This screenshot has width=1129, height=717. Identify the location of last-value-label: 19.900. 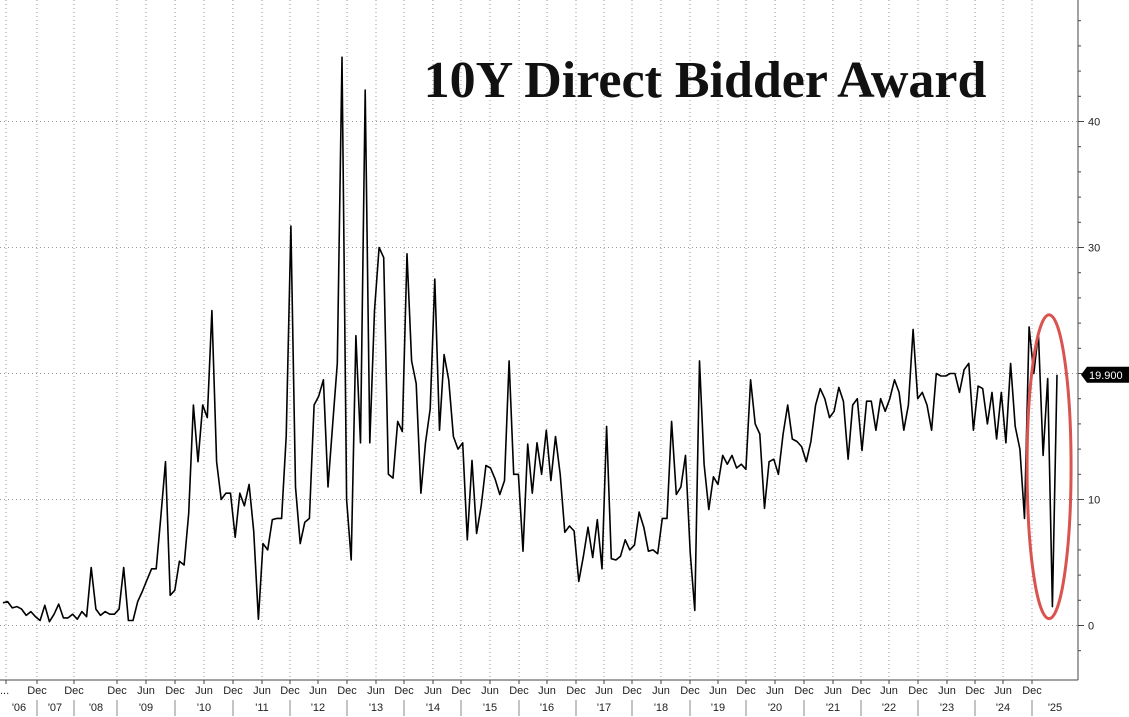
(1106, 376).